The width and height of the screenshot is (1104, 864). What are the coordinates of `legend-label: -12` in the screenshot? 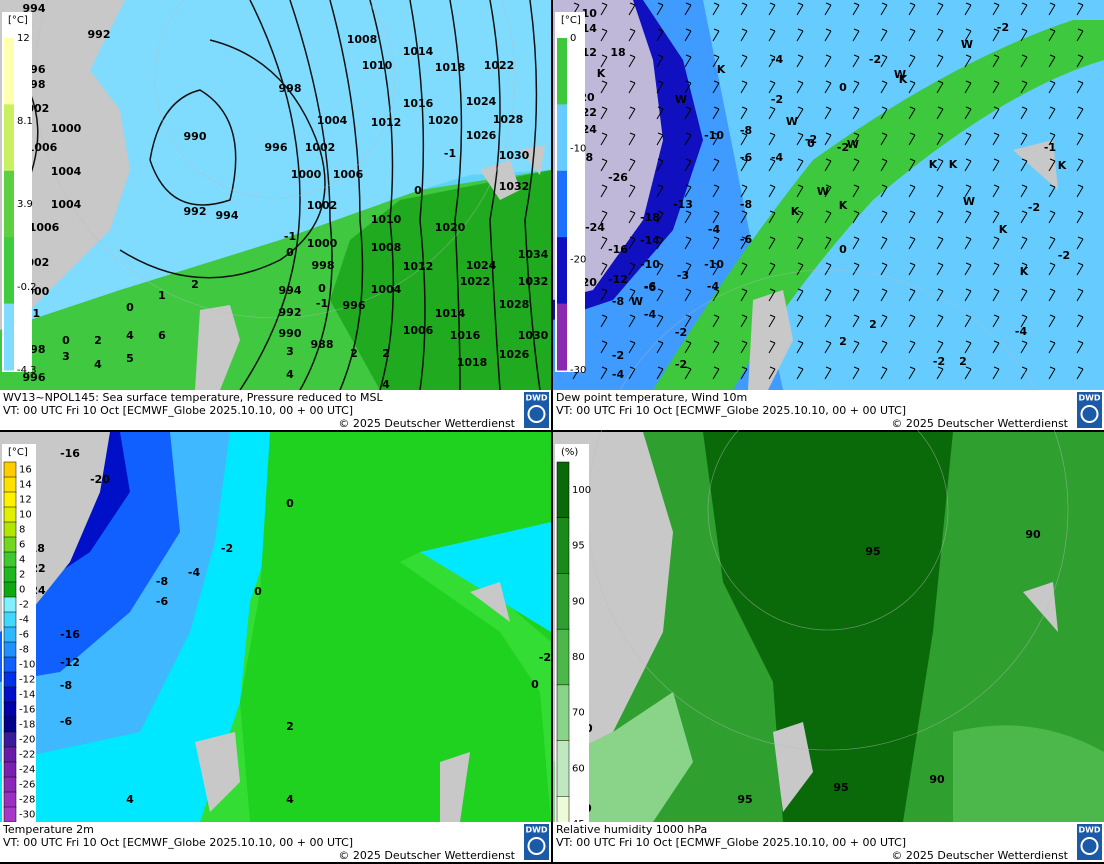 It's located at (27, 680).